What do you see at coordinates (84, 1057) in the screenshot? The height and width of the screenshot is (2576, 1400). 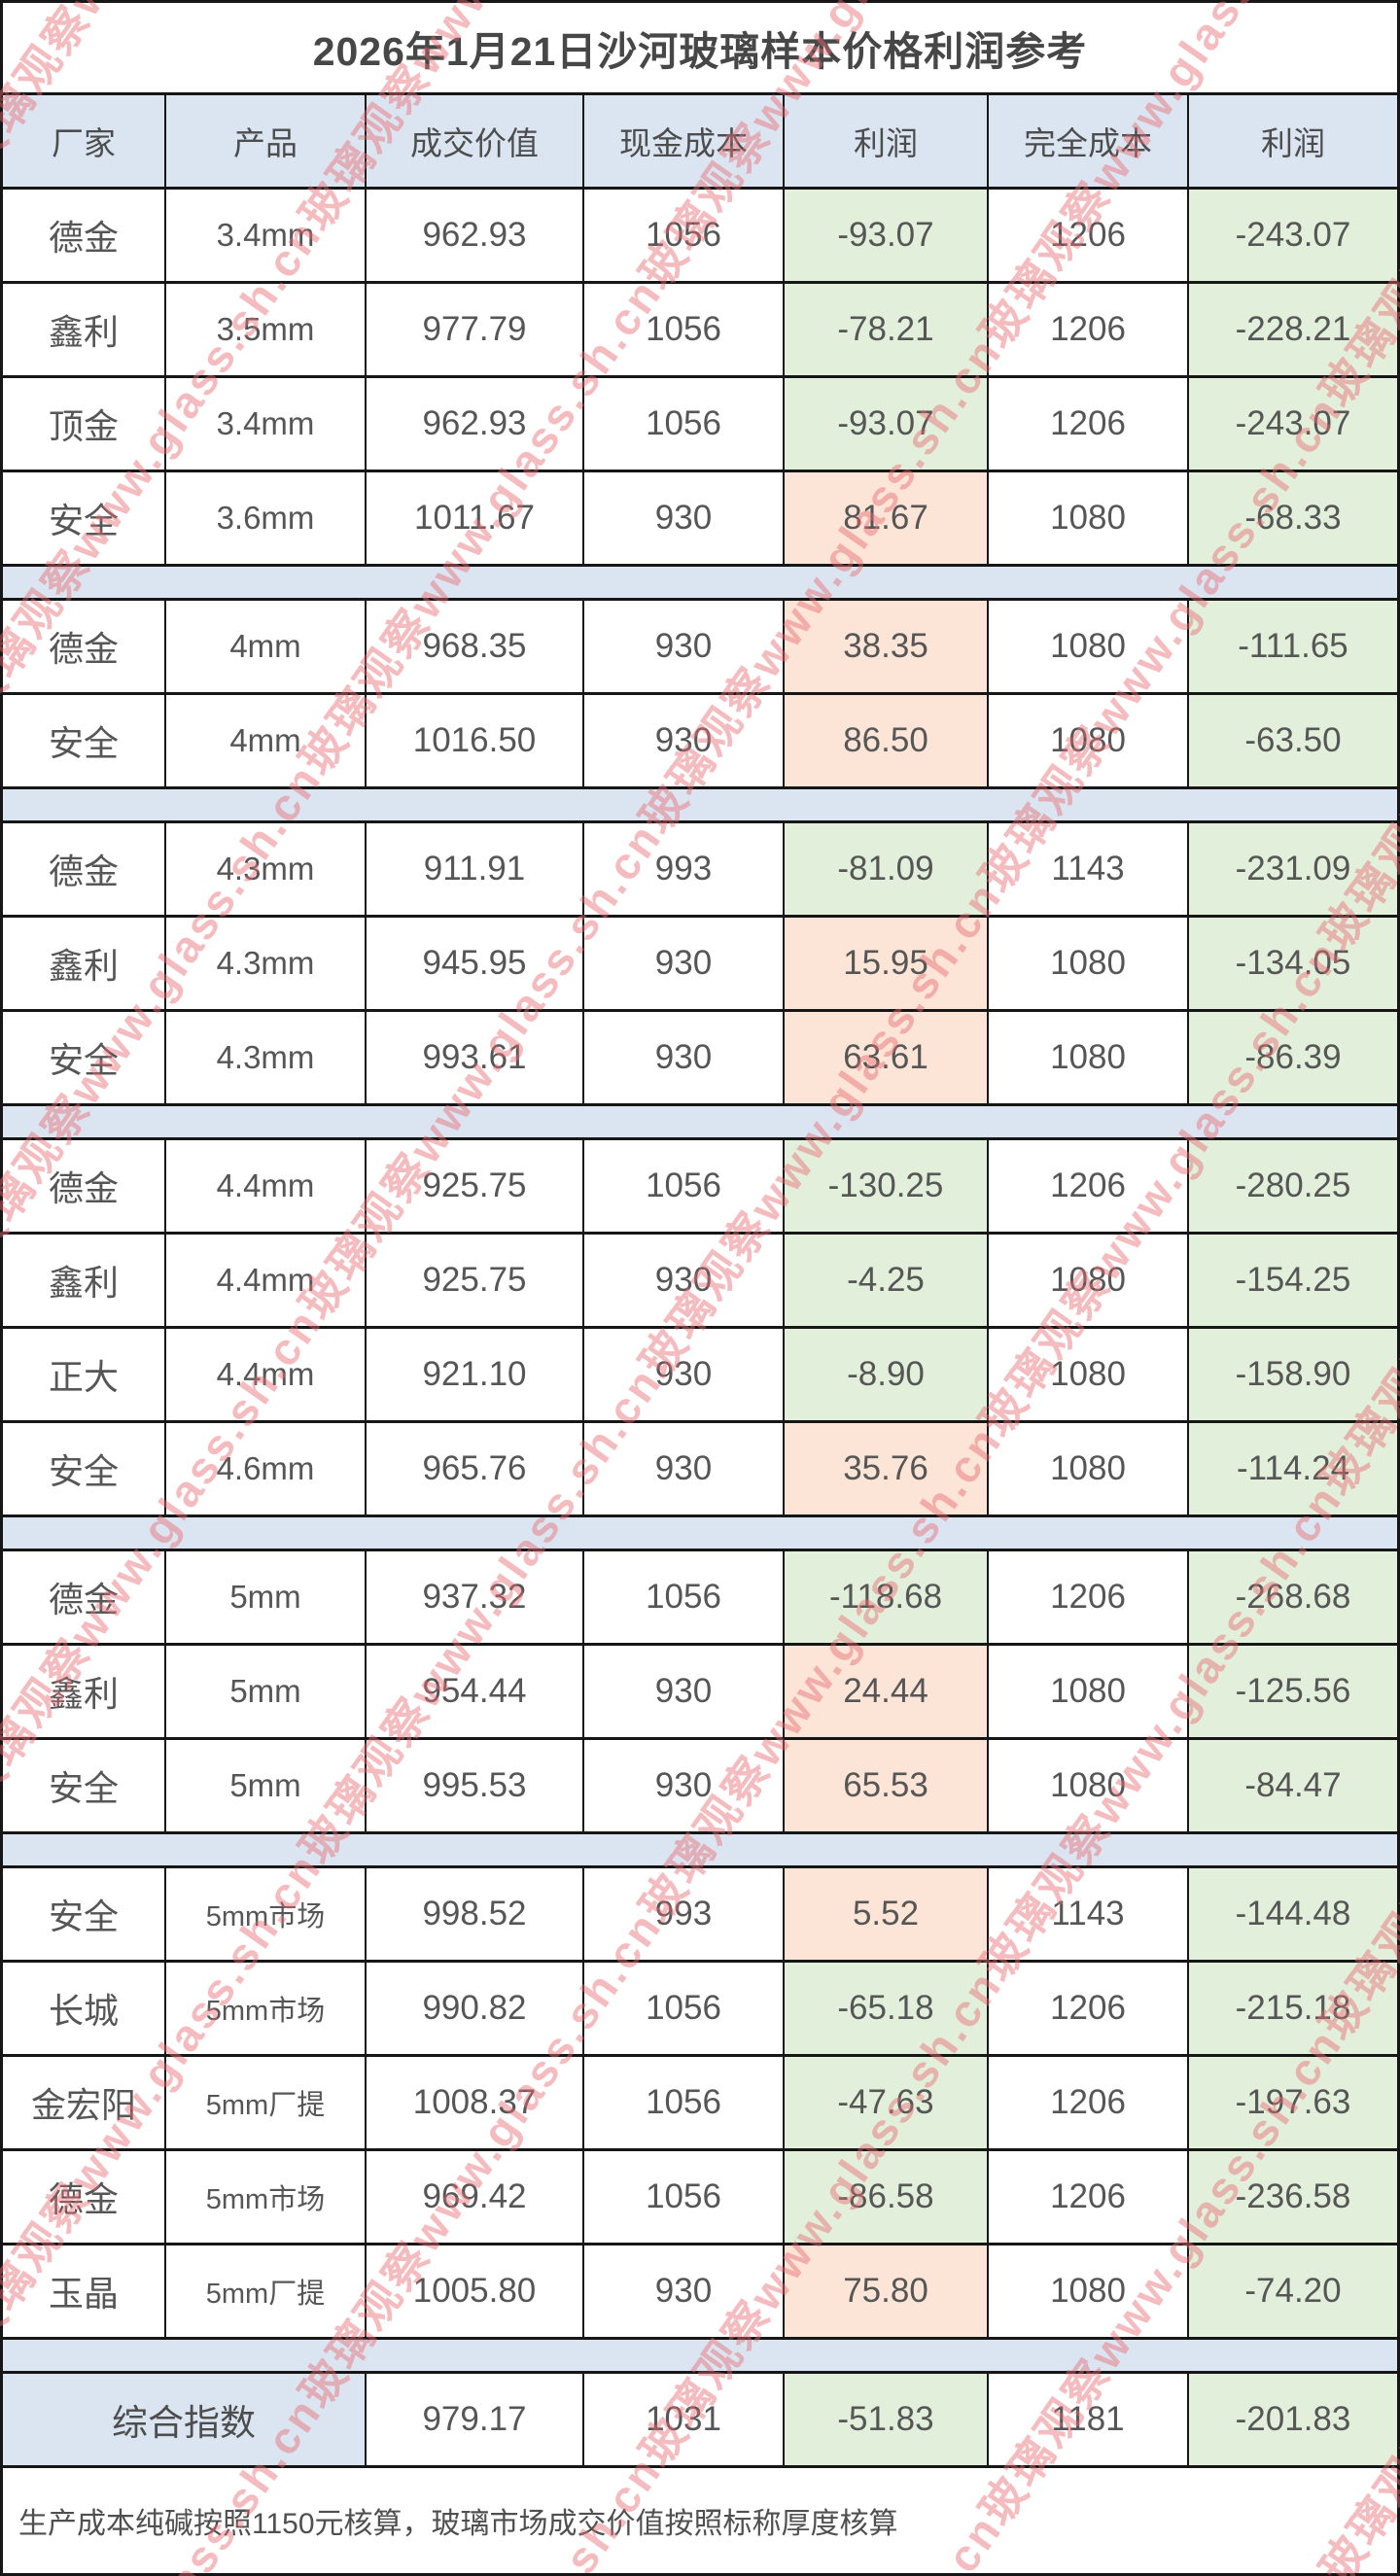 I see `factory-cell: 安全` at bounding box center [84, 1057].